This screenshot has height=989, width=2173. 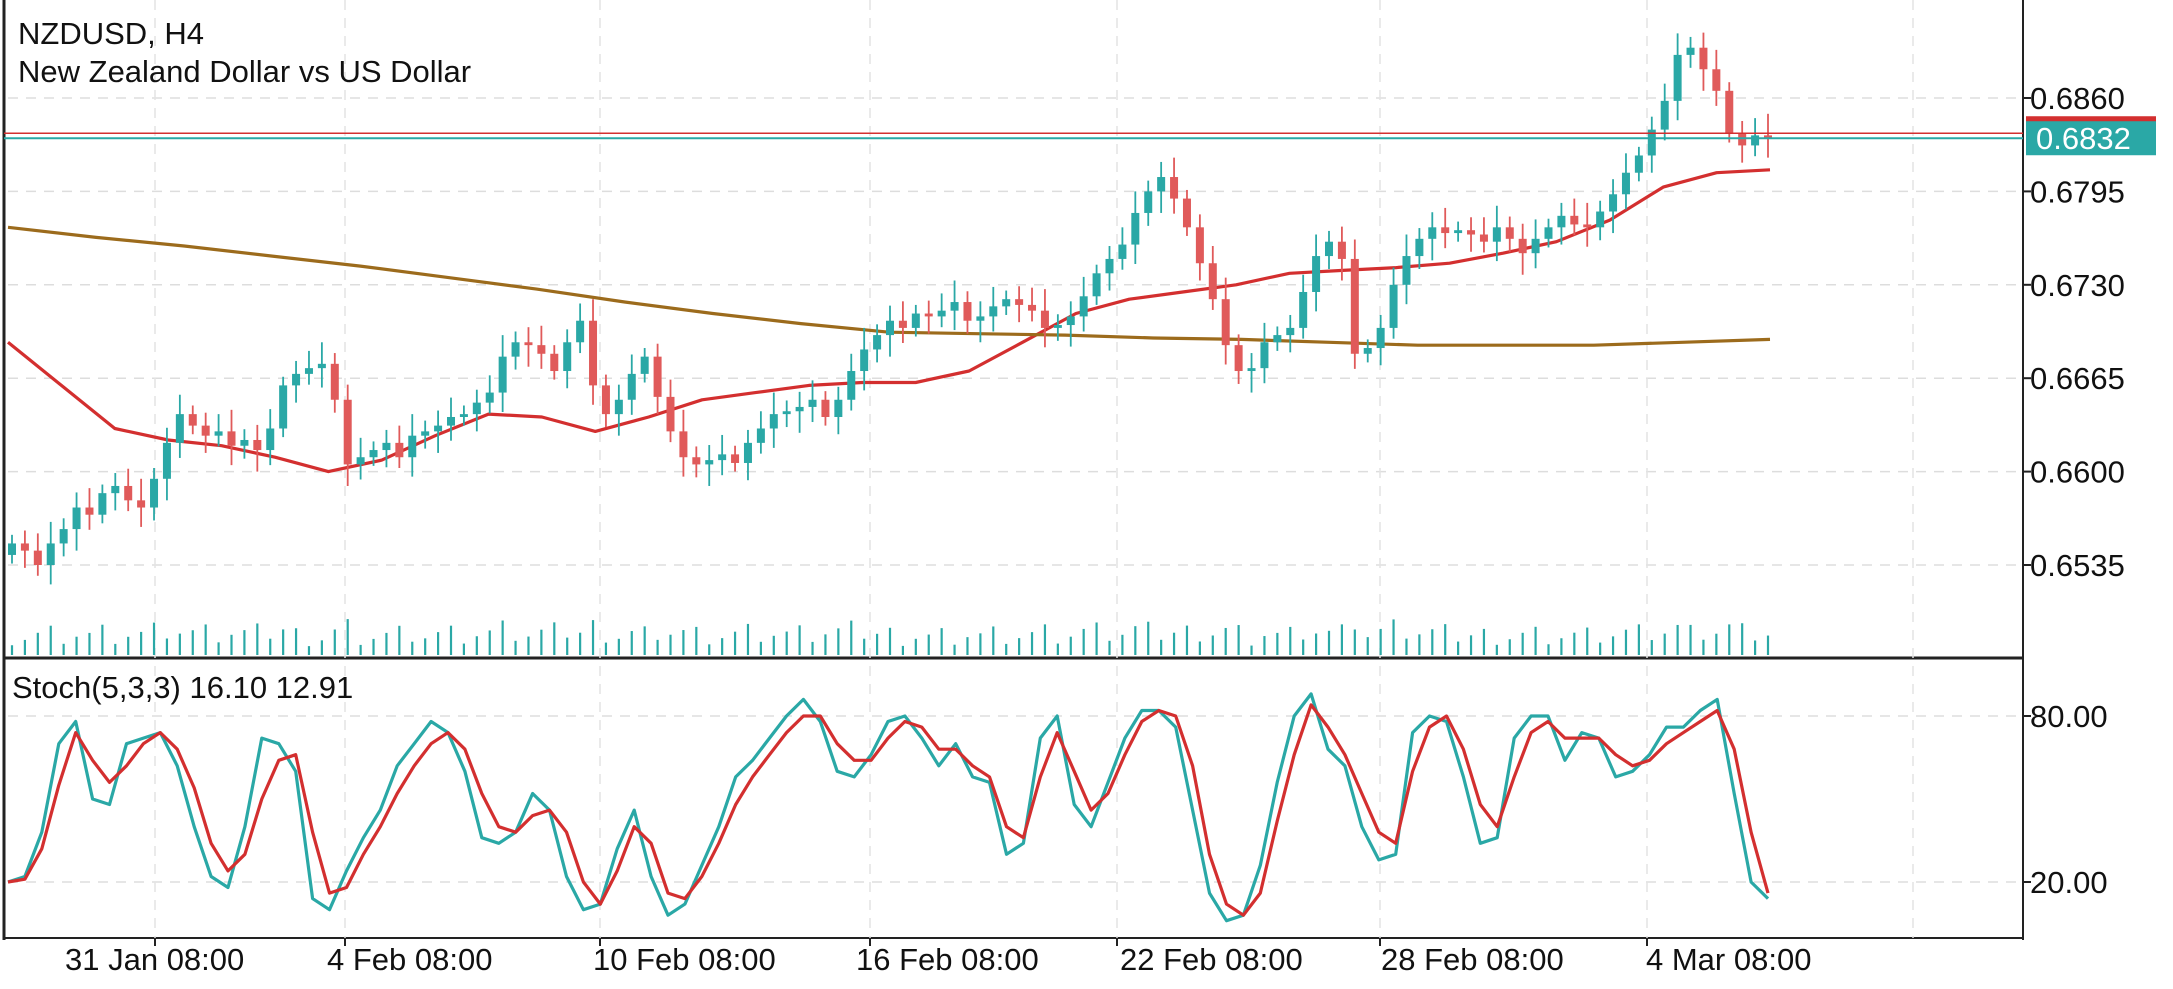 I want to click on time-tick-label: 16 Feb 08:00, so click(x=947, y=959).